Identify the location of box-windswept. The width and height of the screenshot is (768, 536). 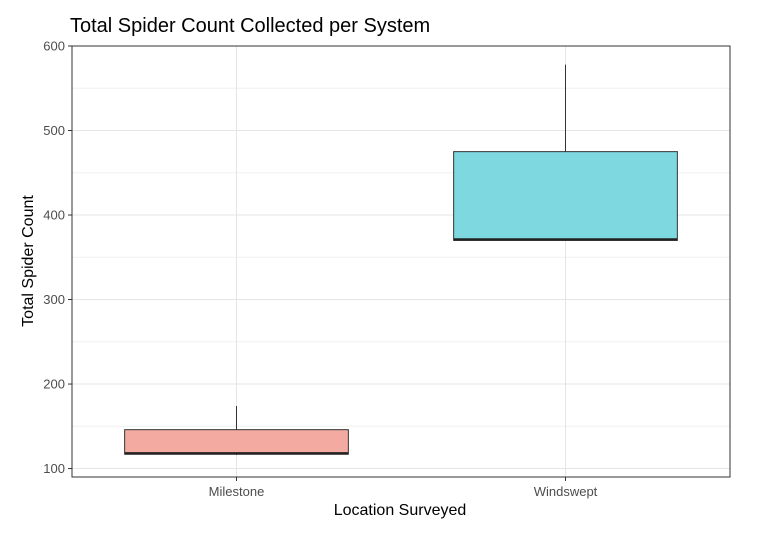
(565, 152).